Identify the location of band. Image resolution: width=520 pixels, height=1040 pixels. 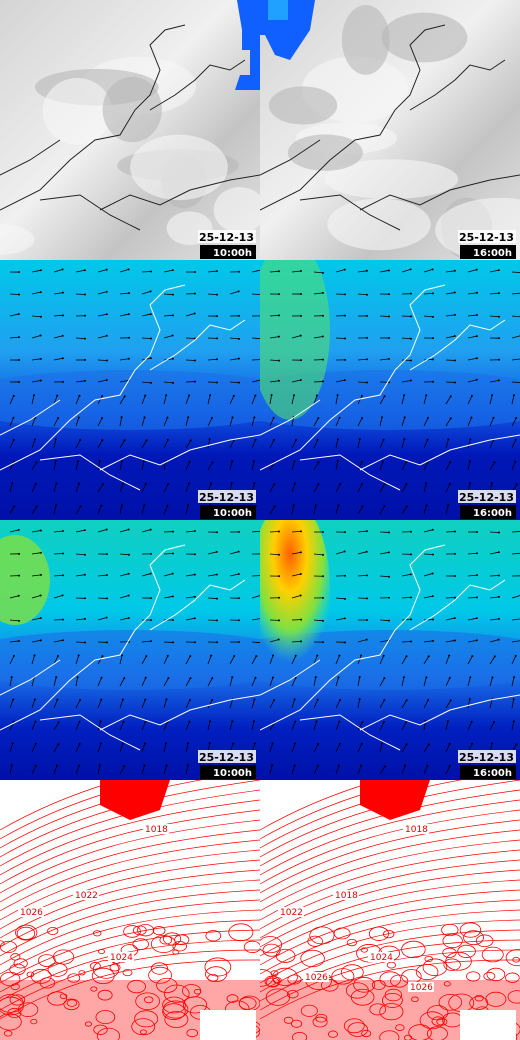
(130, 660).